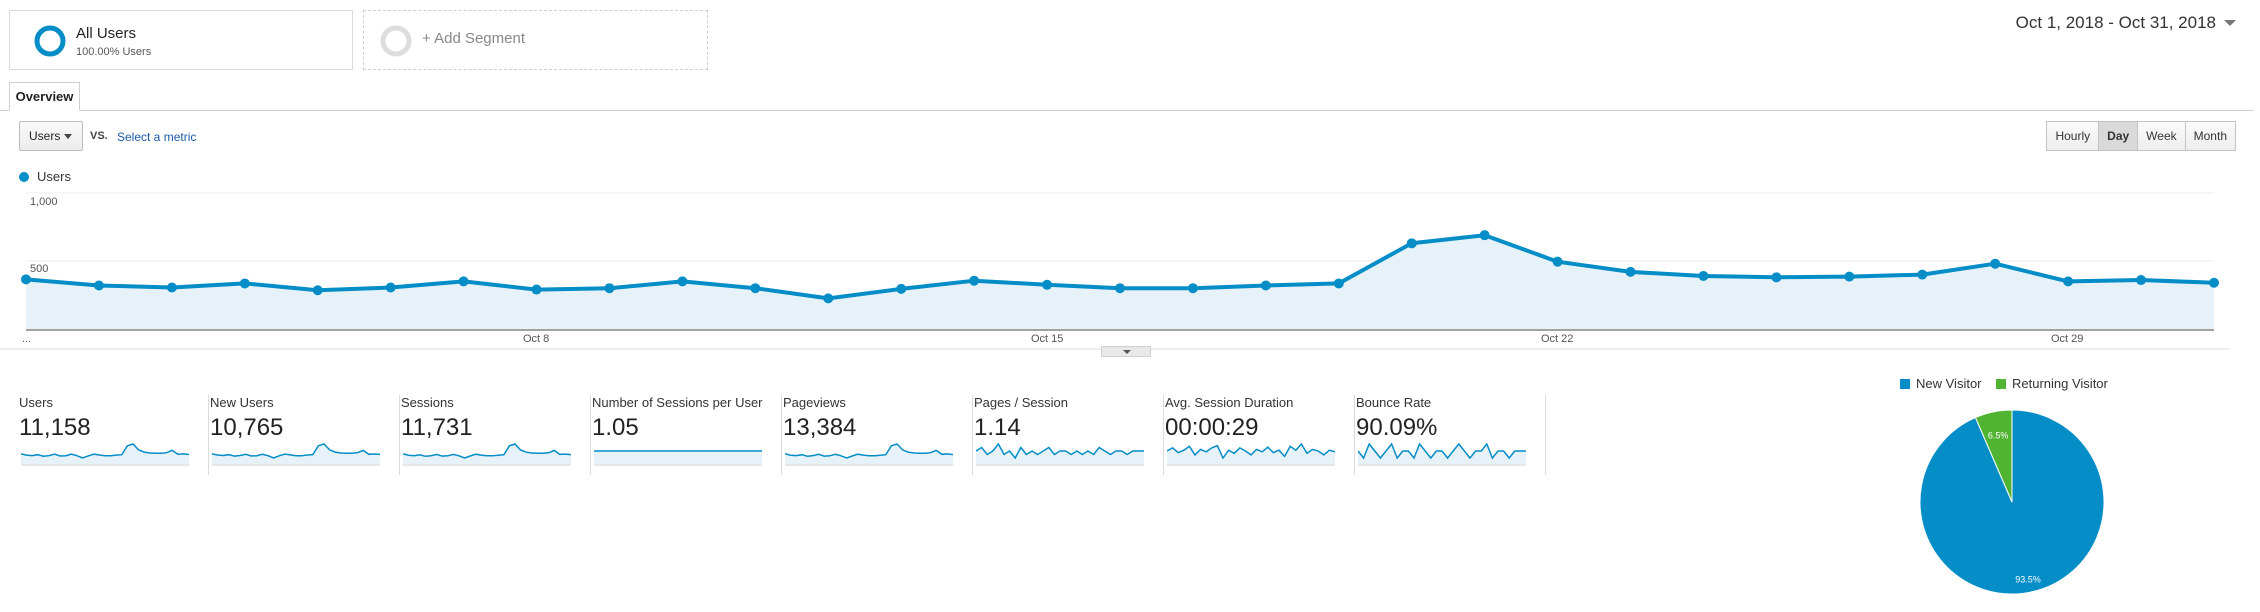 This screenshot has width=2260, height=612. Describe the element at coordinates (247, 427) in the screenshot. I see `scorecard-value: 10,765` at that location.